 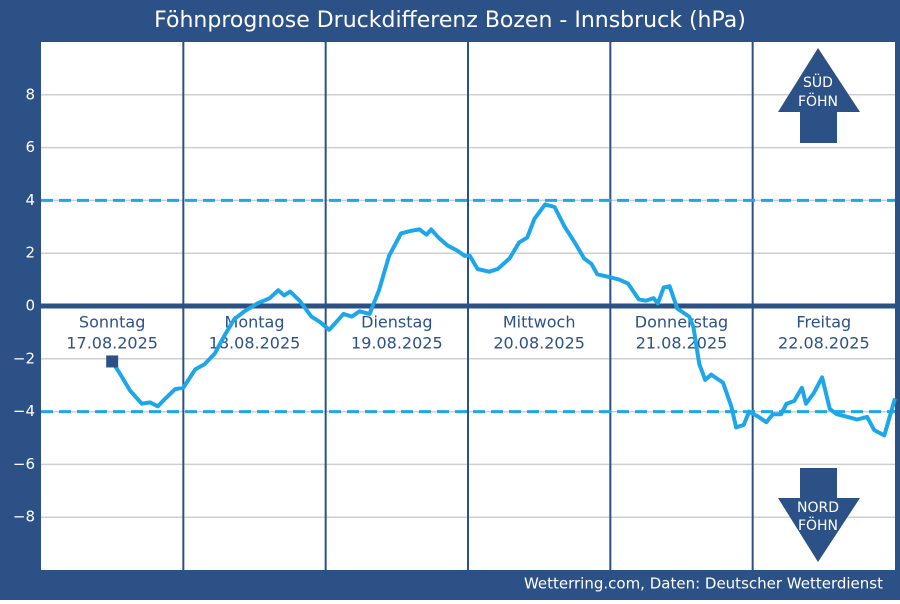 I want to click on date-label: 18.08.2025, so click(x=255, y=343).